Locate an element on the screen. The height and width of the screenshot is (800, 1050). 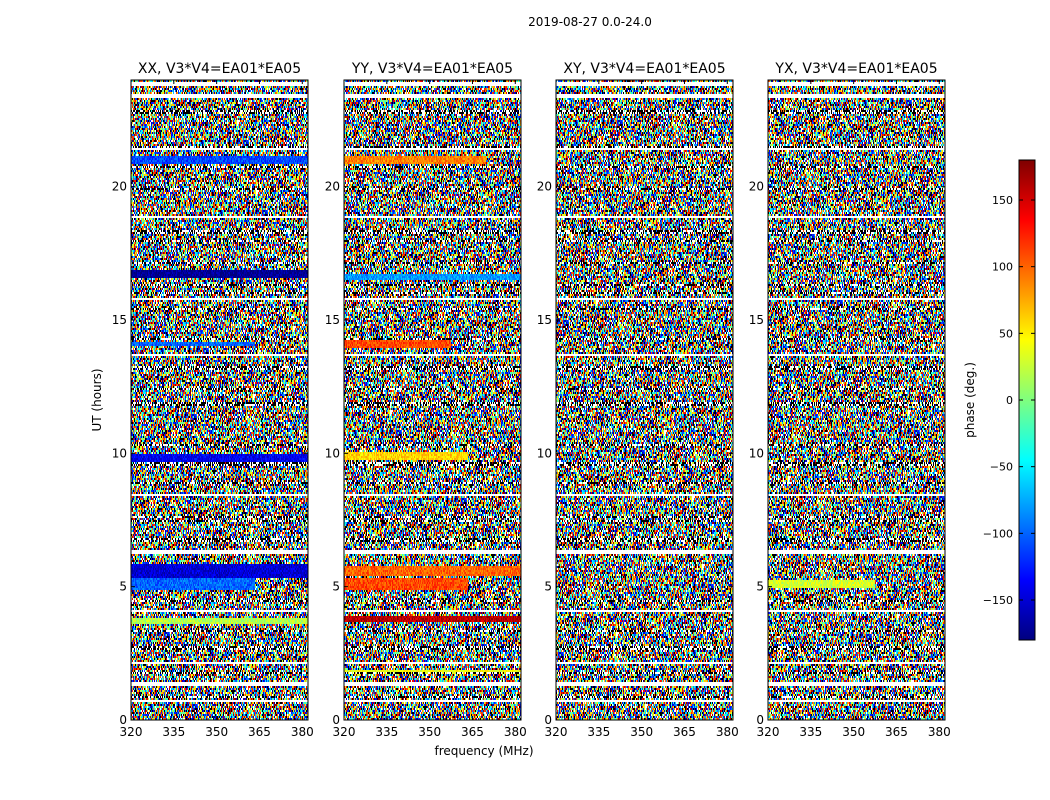
figure-suptitle: 2019-08-27 0.0-24.0 is located at coordinates (590, 22).